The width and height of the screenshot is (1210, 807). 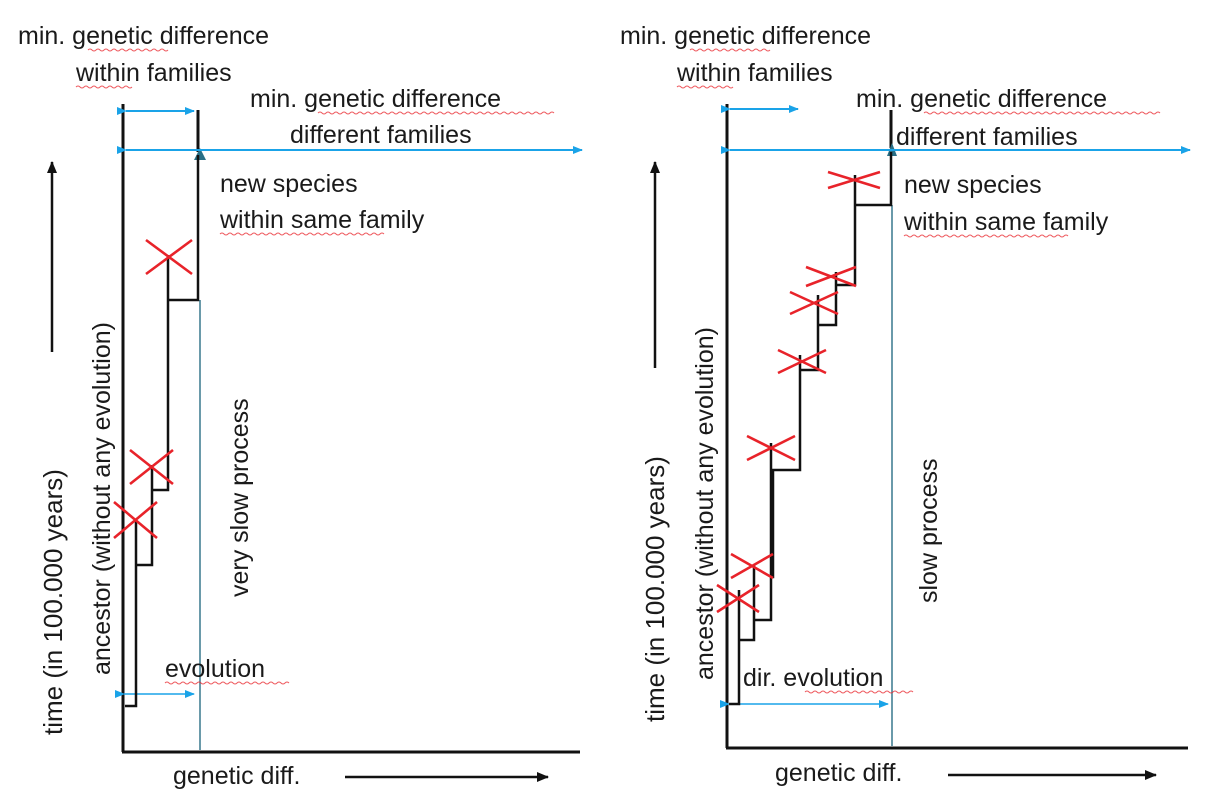 I want to click on left-lineage-path, so click(x=162, y=431).